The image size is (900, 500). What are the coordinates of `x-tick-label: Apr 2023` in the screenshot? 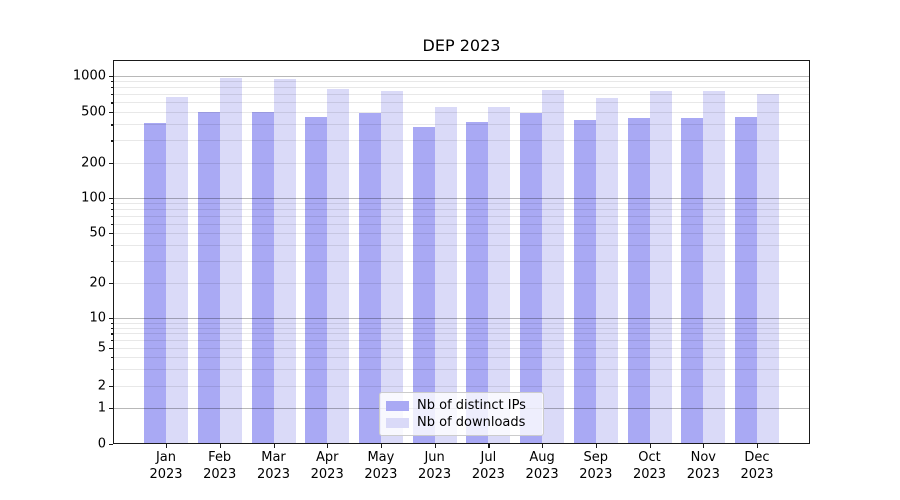 It's located at (327, 466).